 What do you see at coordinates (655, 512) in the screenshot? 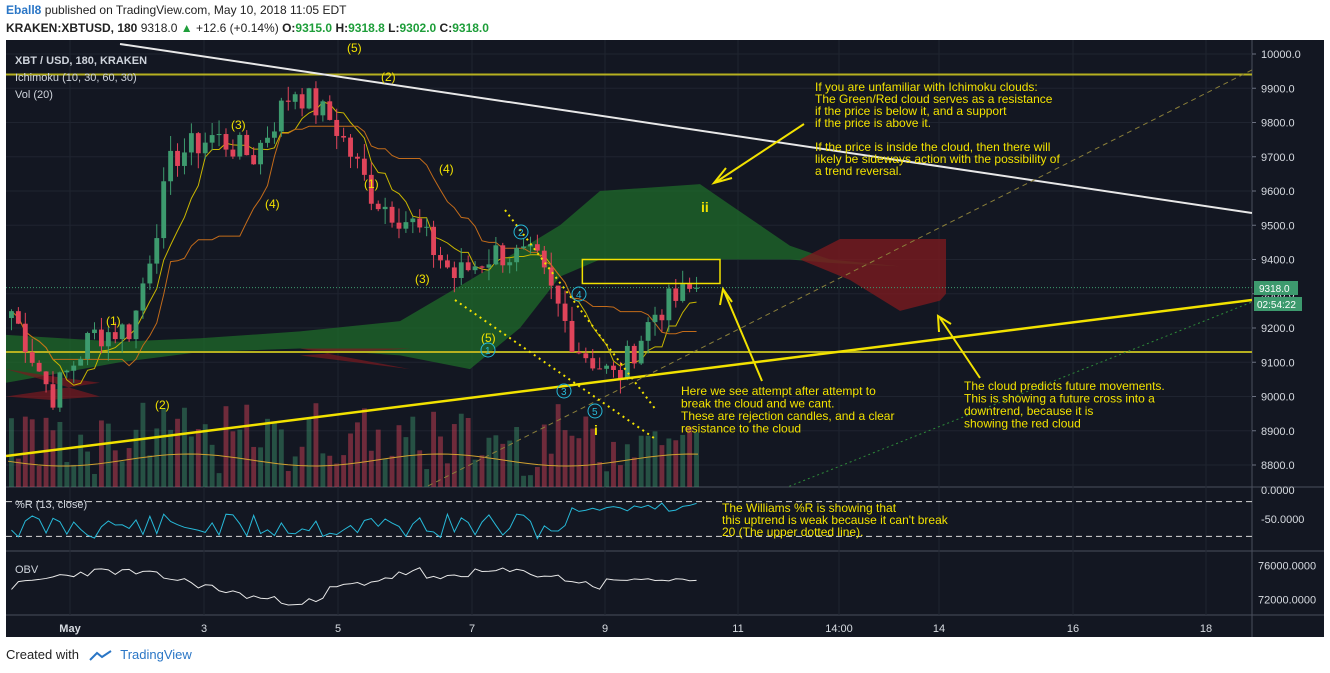
I see `williams-r-pane: 0.0000 -50.0000` at bounding box center [655, 512].